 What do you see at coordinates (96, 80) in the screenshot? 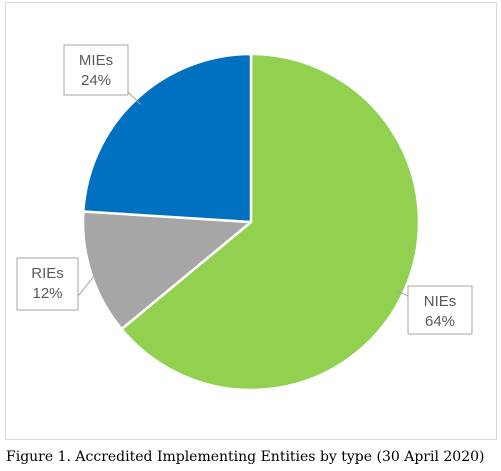
I see `value-label-mies: 24%` at bounding box center [96, 80].